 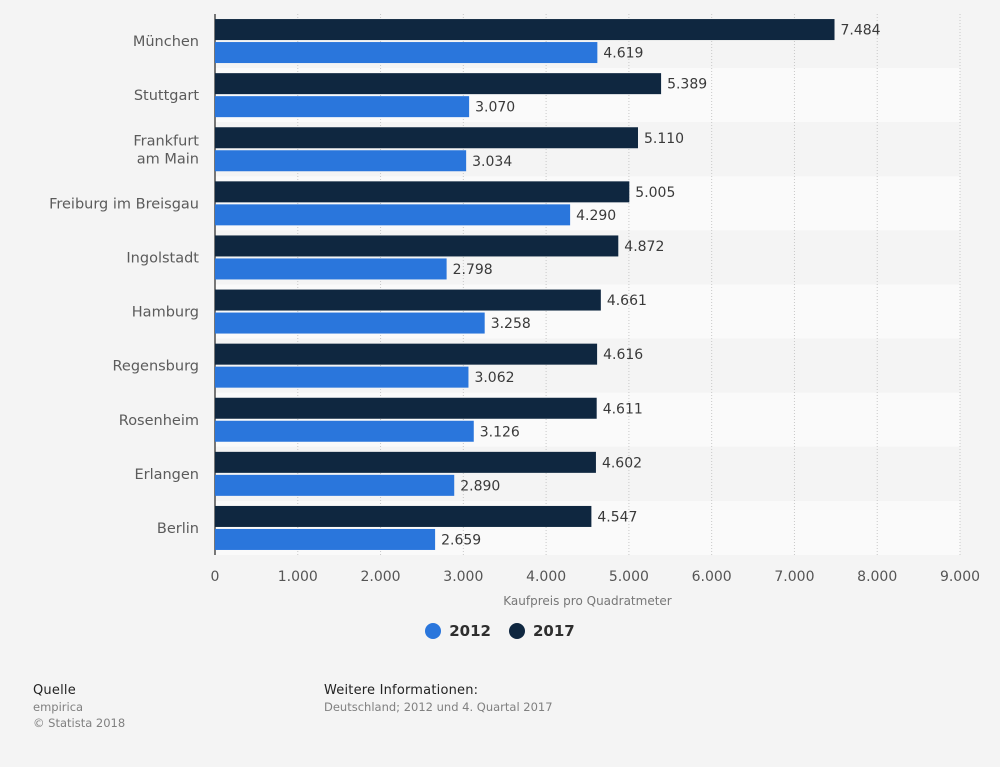 What do you see at coordinates (401, 690) in the screenshot?
I see `info-heading: Weitere Informationen:` at bounding box center [401, 690].